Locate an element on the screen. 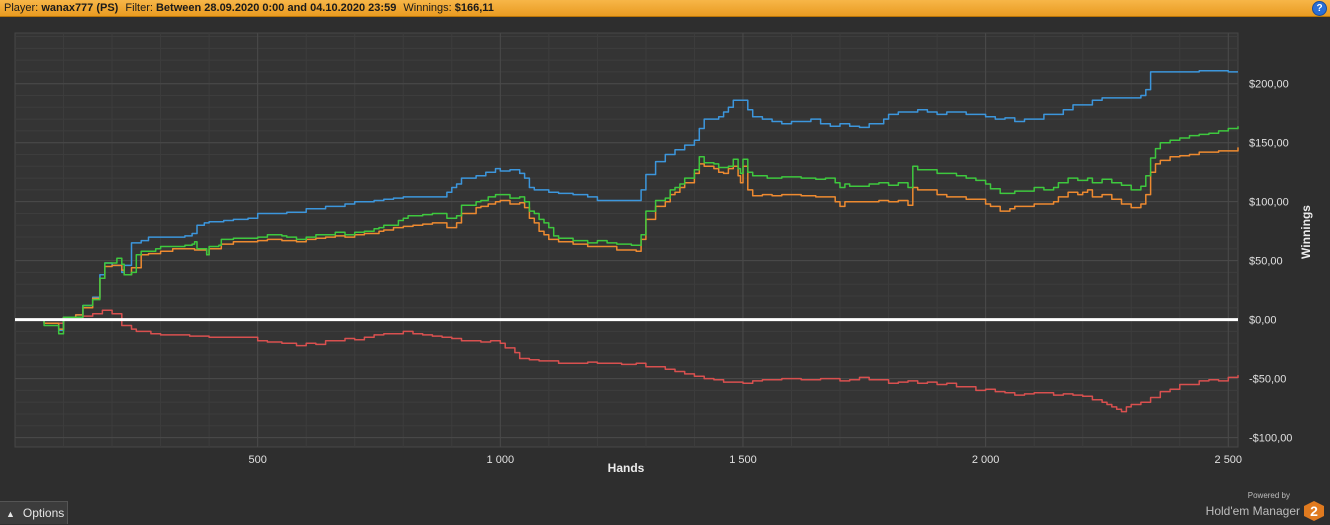  y-tick-label: $150,00 is located at coordinates (1269, 144).